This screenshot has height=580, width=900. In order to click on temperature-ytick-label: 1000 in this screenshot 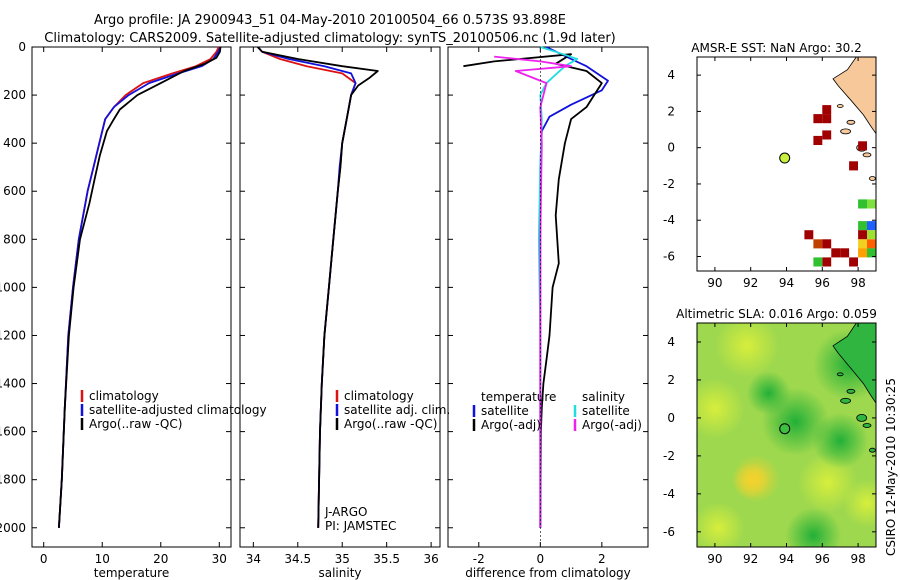, I will do `click(13, 287)`.